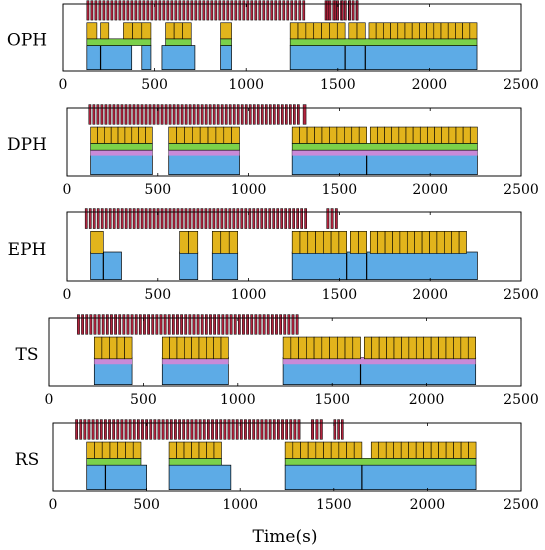 The width and height of the screenshot is (545, 550). Describe the element at coordinates (246, 85) in the screenshot. I see `x-tick-label: 1000` at that location.